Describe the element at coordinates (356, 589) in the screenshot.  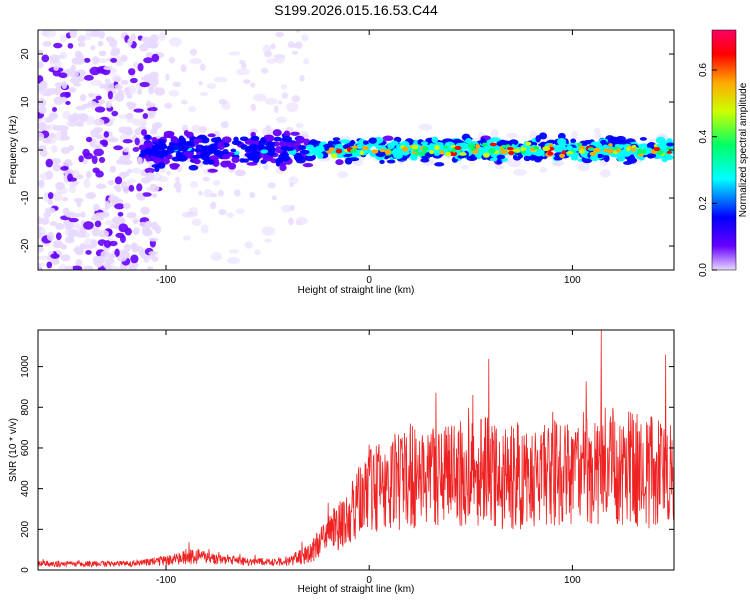
I see `snr-xlabel: Height of straight line (km)` at that location.